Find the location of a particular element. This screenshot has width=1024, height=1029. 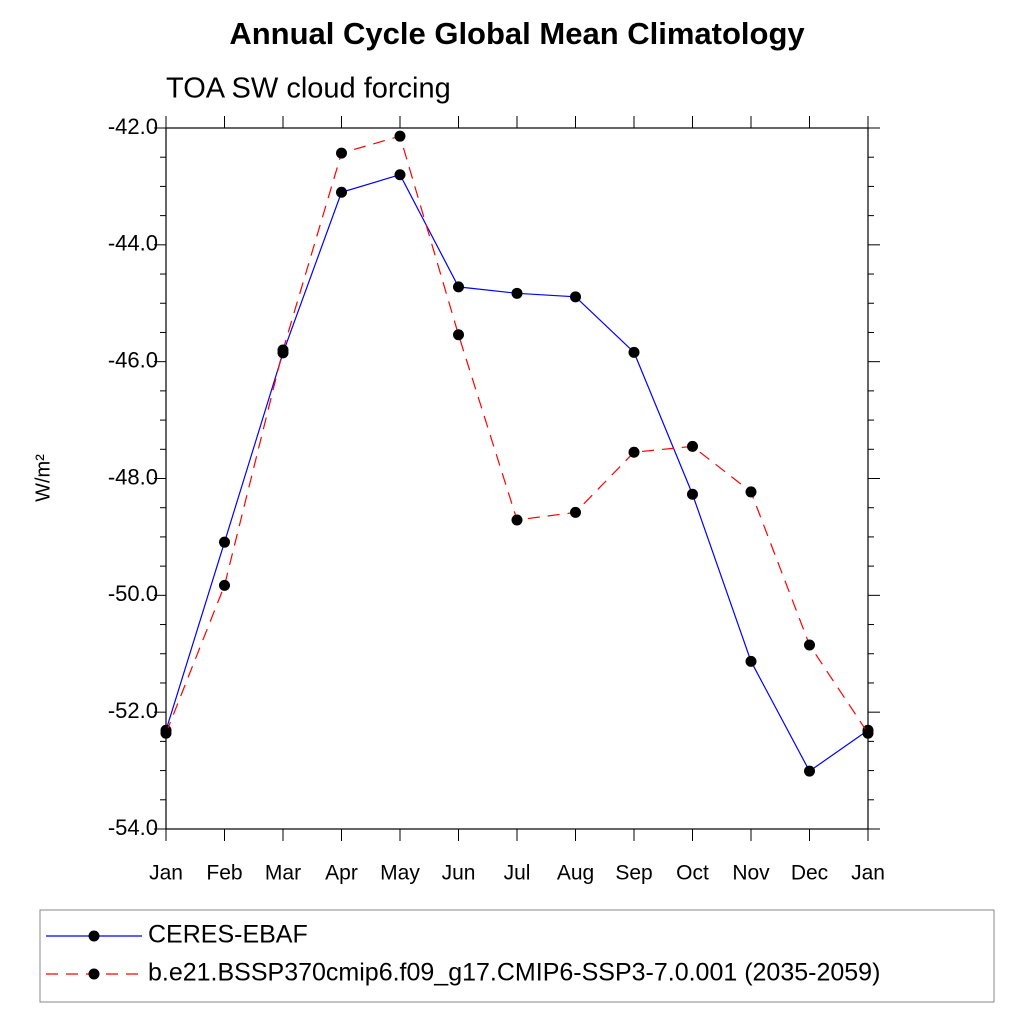

y-tick-label: -42.0 is located at coordinates (133, 126).